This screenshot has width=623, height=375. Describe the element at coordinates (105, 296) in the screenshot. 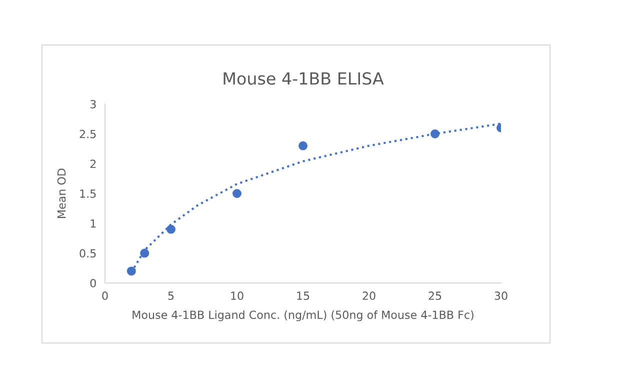

I see `x-tick-label: 0` at that location.